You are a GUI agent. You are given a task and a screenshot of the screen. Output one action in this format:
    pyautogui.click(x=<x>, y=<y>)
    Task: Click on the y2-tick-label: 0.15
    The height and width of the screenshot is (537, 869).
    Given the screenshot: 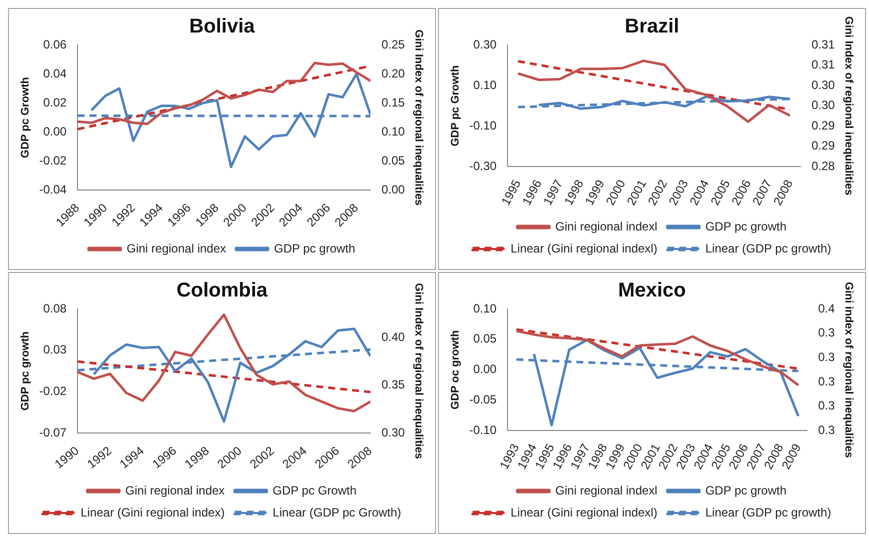 What is the action you would take?
    pyautogui.click(x=393, y=102)
    